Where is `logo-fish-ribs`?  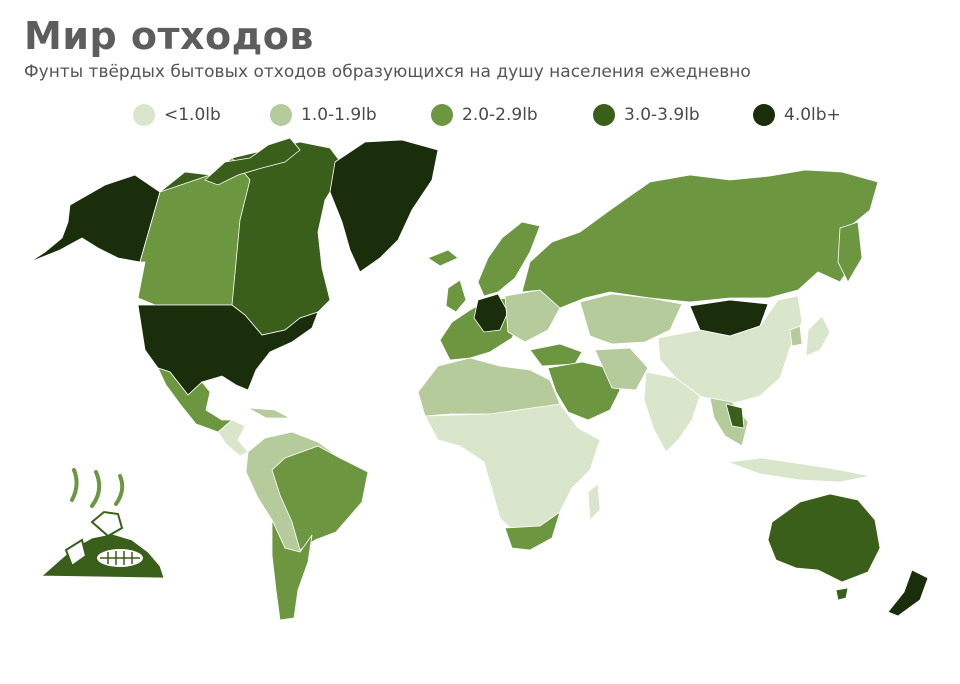
logo-fish-ribs is located at coordinates (120, 558).